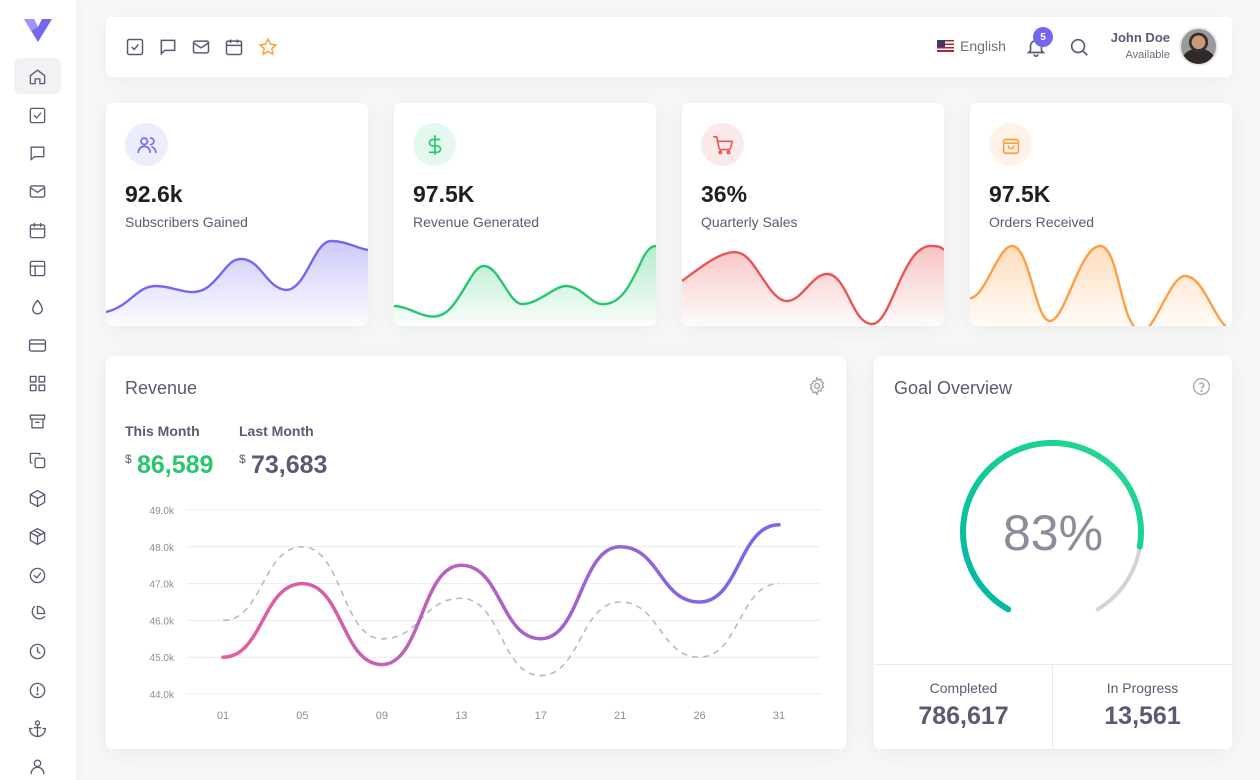 Image resolution: width=1260 pixels, height=780 pixels. I want to click on sidebar-item-clock, so click(37, 651).